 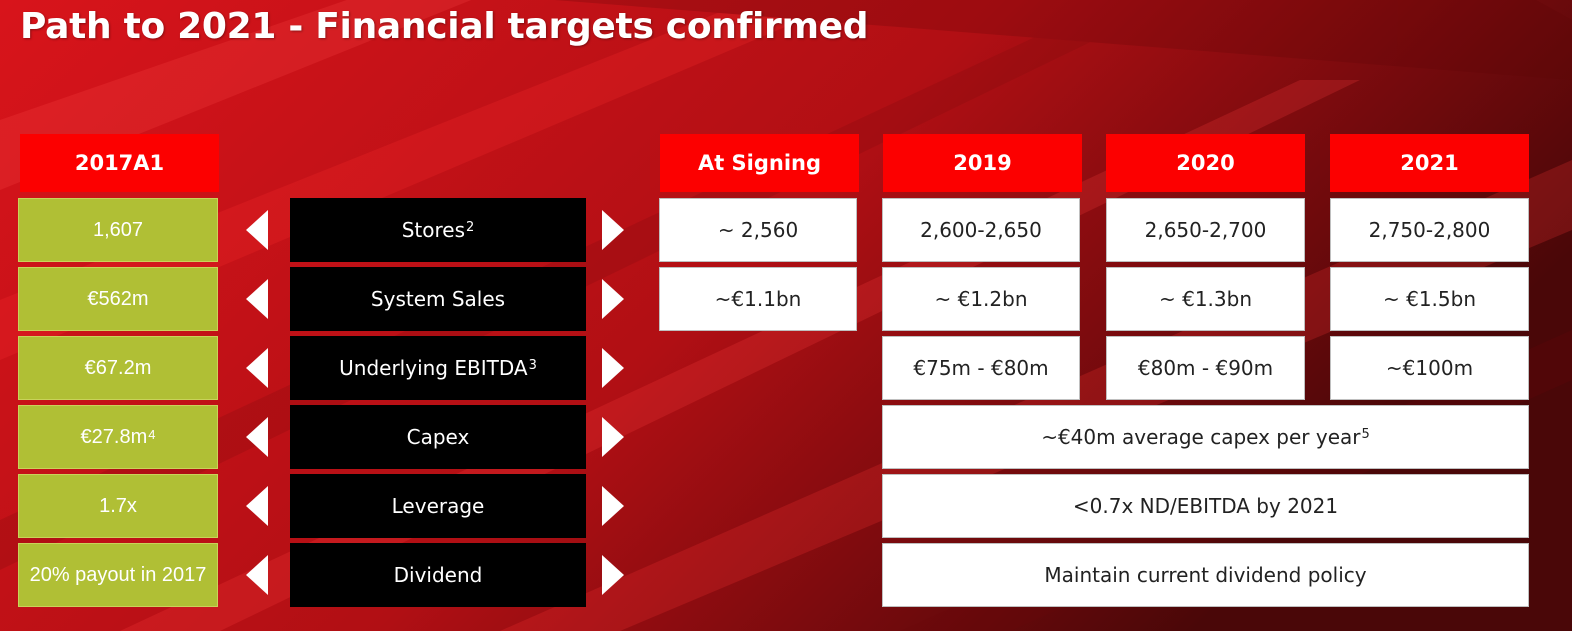 I want to click on actual-capex: €27.8m 4, so click(x=118, y=437).